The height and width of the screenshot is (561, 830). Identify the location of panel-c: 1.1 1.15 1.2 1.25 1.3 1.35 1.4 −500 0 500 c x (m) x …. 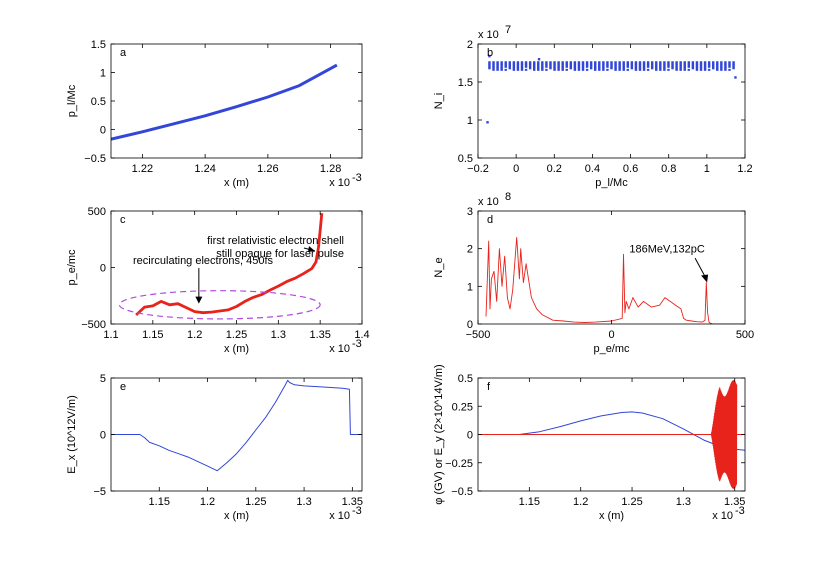
(218, 280).